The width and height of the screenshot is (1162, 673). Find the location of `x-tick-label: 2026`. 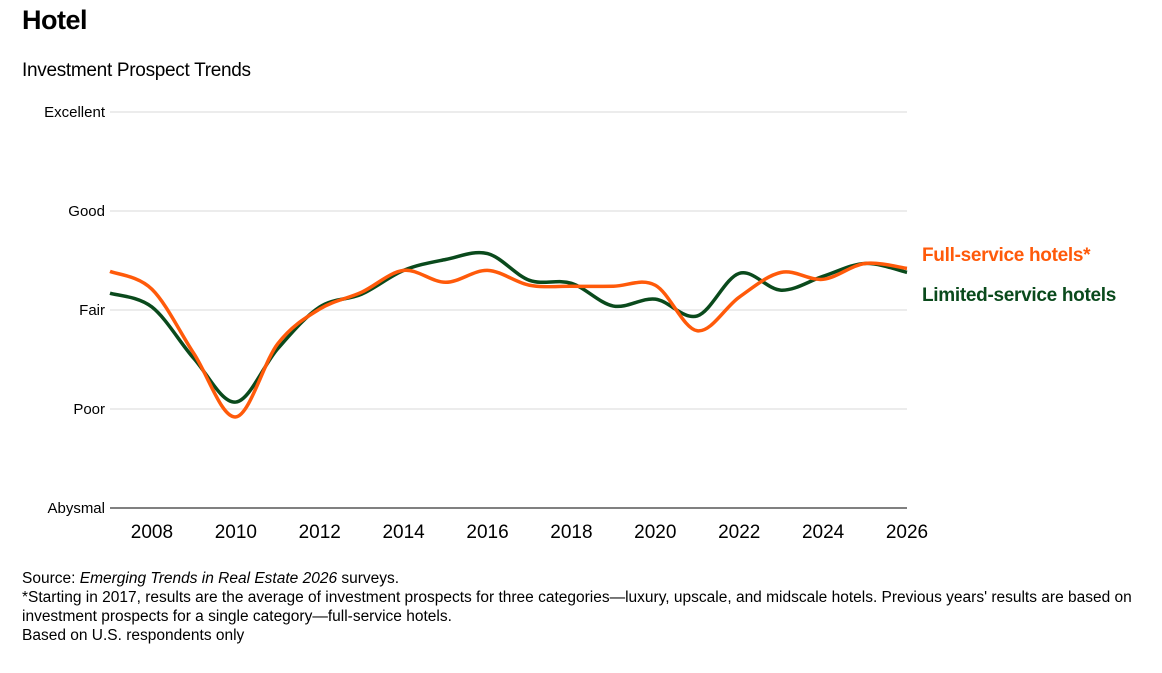

x-tick-label: 2026 is located at coordinates (907, 532).